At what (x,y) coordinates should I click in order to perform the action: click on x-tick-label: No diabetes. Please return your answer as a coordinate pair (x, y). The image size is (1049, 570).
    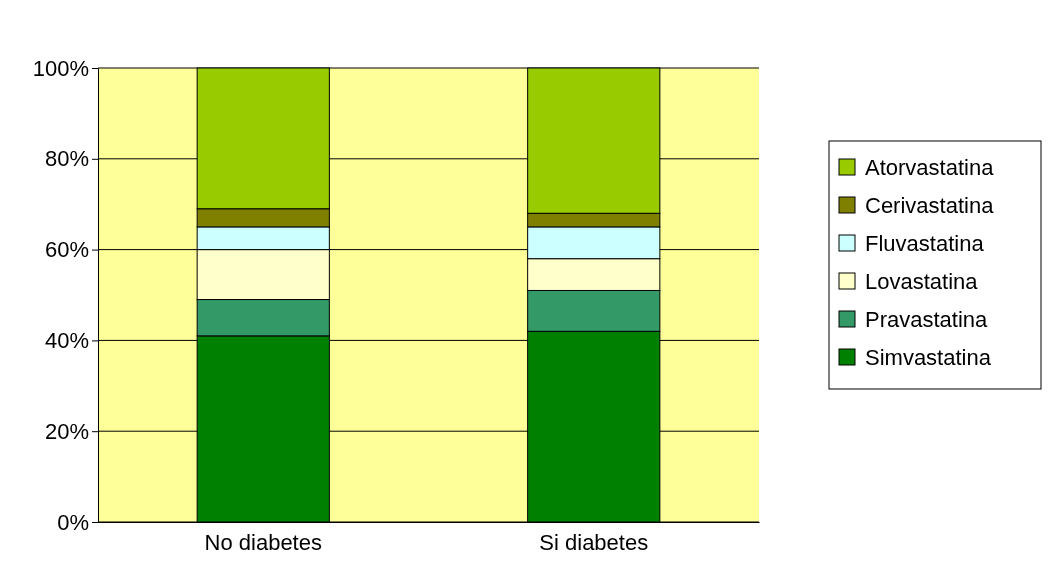
    Looking at the image, I should click on (263, 542).